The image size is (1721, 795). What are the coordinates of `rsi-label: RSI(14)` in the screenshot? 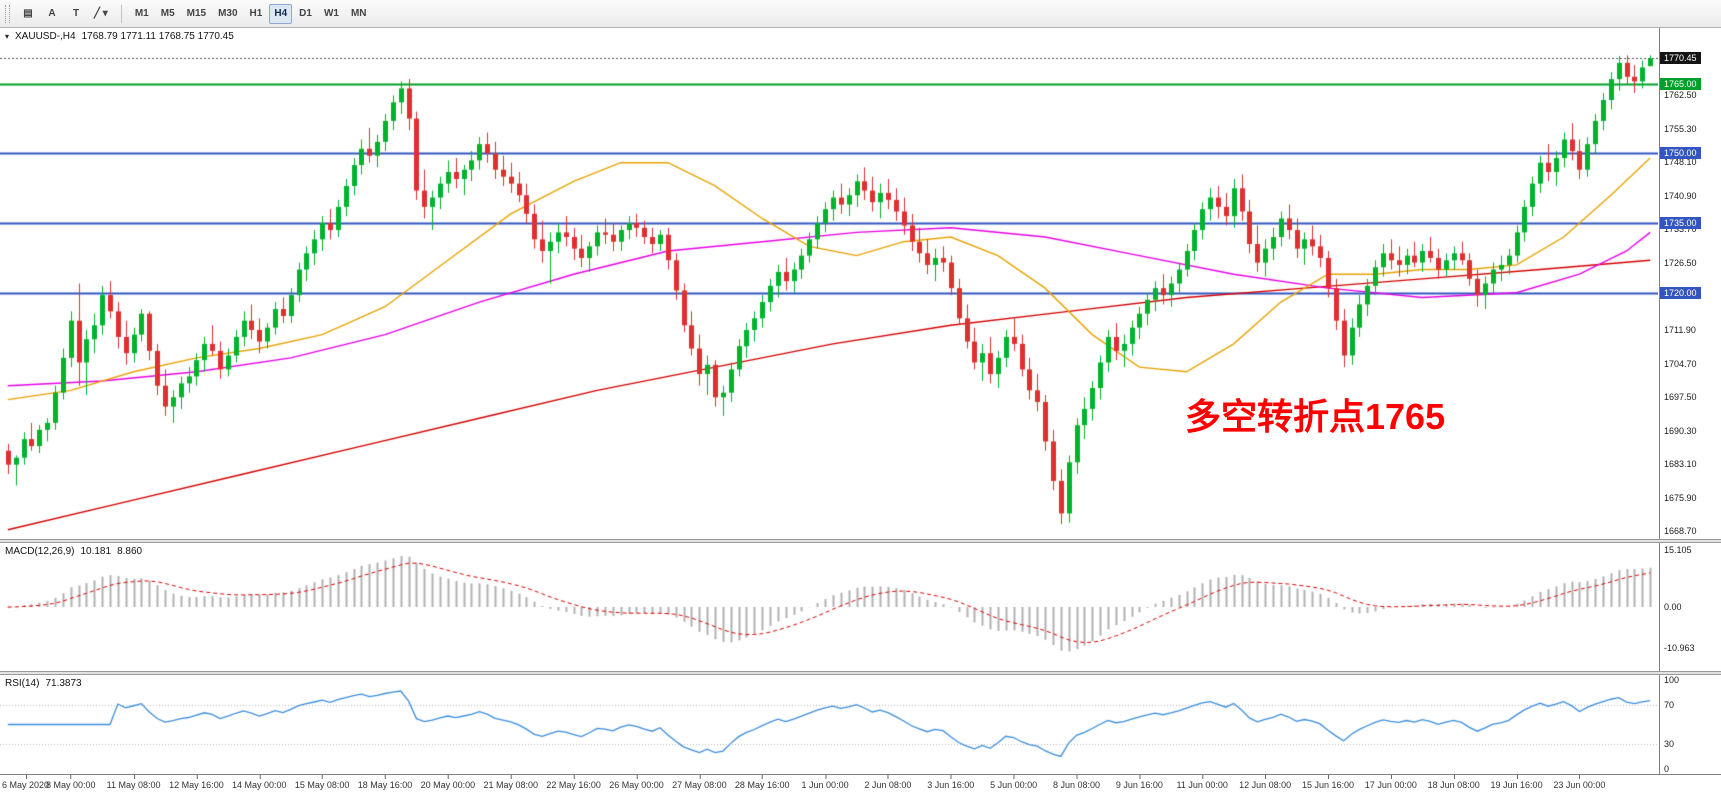 It's located at (22, 683).